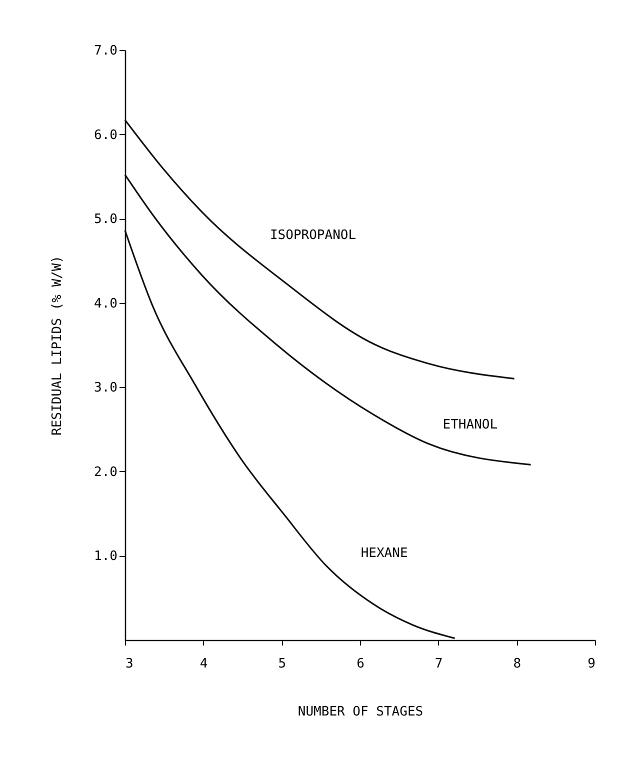 Image resolution: width=619 pixels, height=759 pixels. Describe the element at coordinates (360, 664) in the screenshot. I see `x-tick-label: 6` at that location.